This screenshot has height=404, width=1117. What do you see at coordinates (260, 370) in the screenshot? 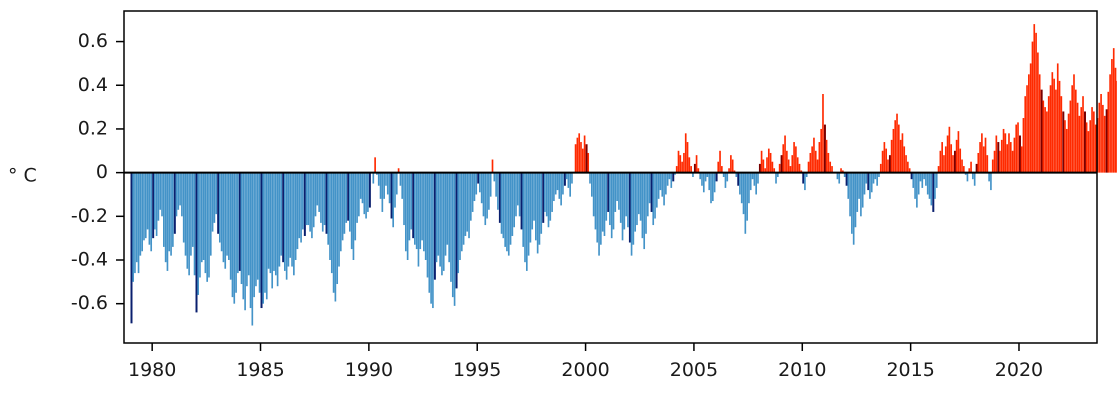
I see `x-tick-label: 1985` at bounding box center [260, 370].